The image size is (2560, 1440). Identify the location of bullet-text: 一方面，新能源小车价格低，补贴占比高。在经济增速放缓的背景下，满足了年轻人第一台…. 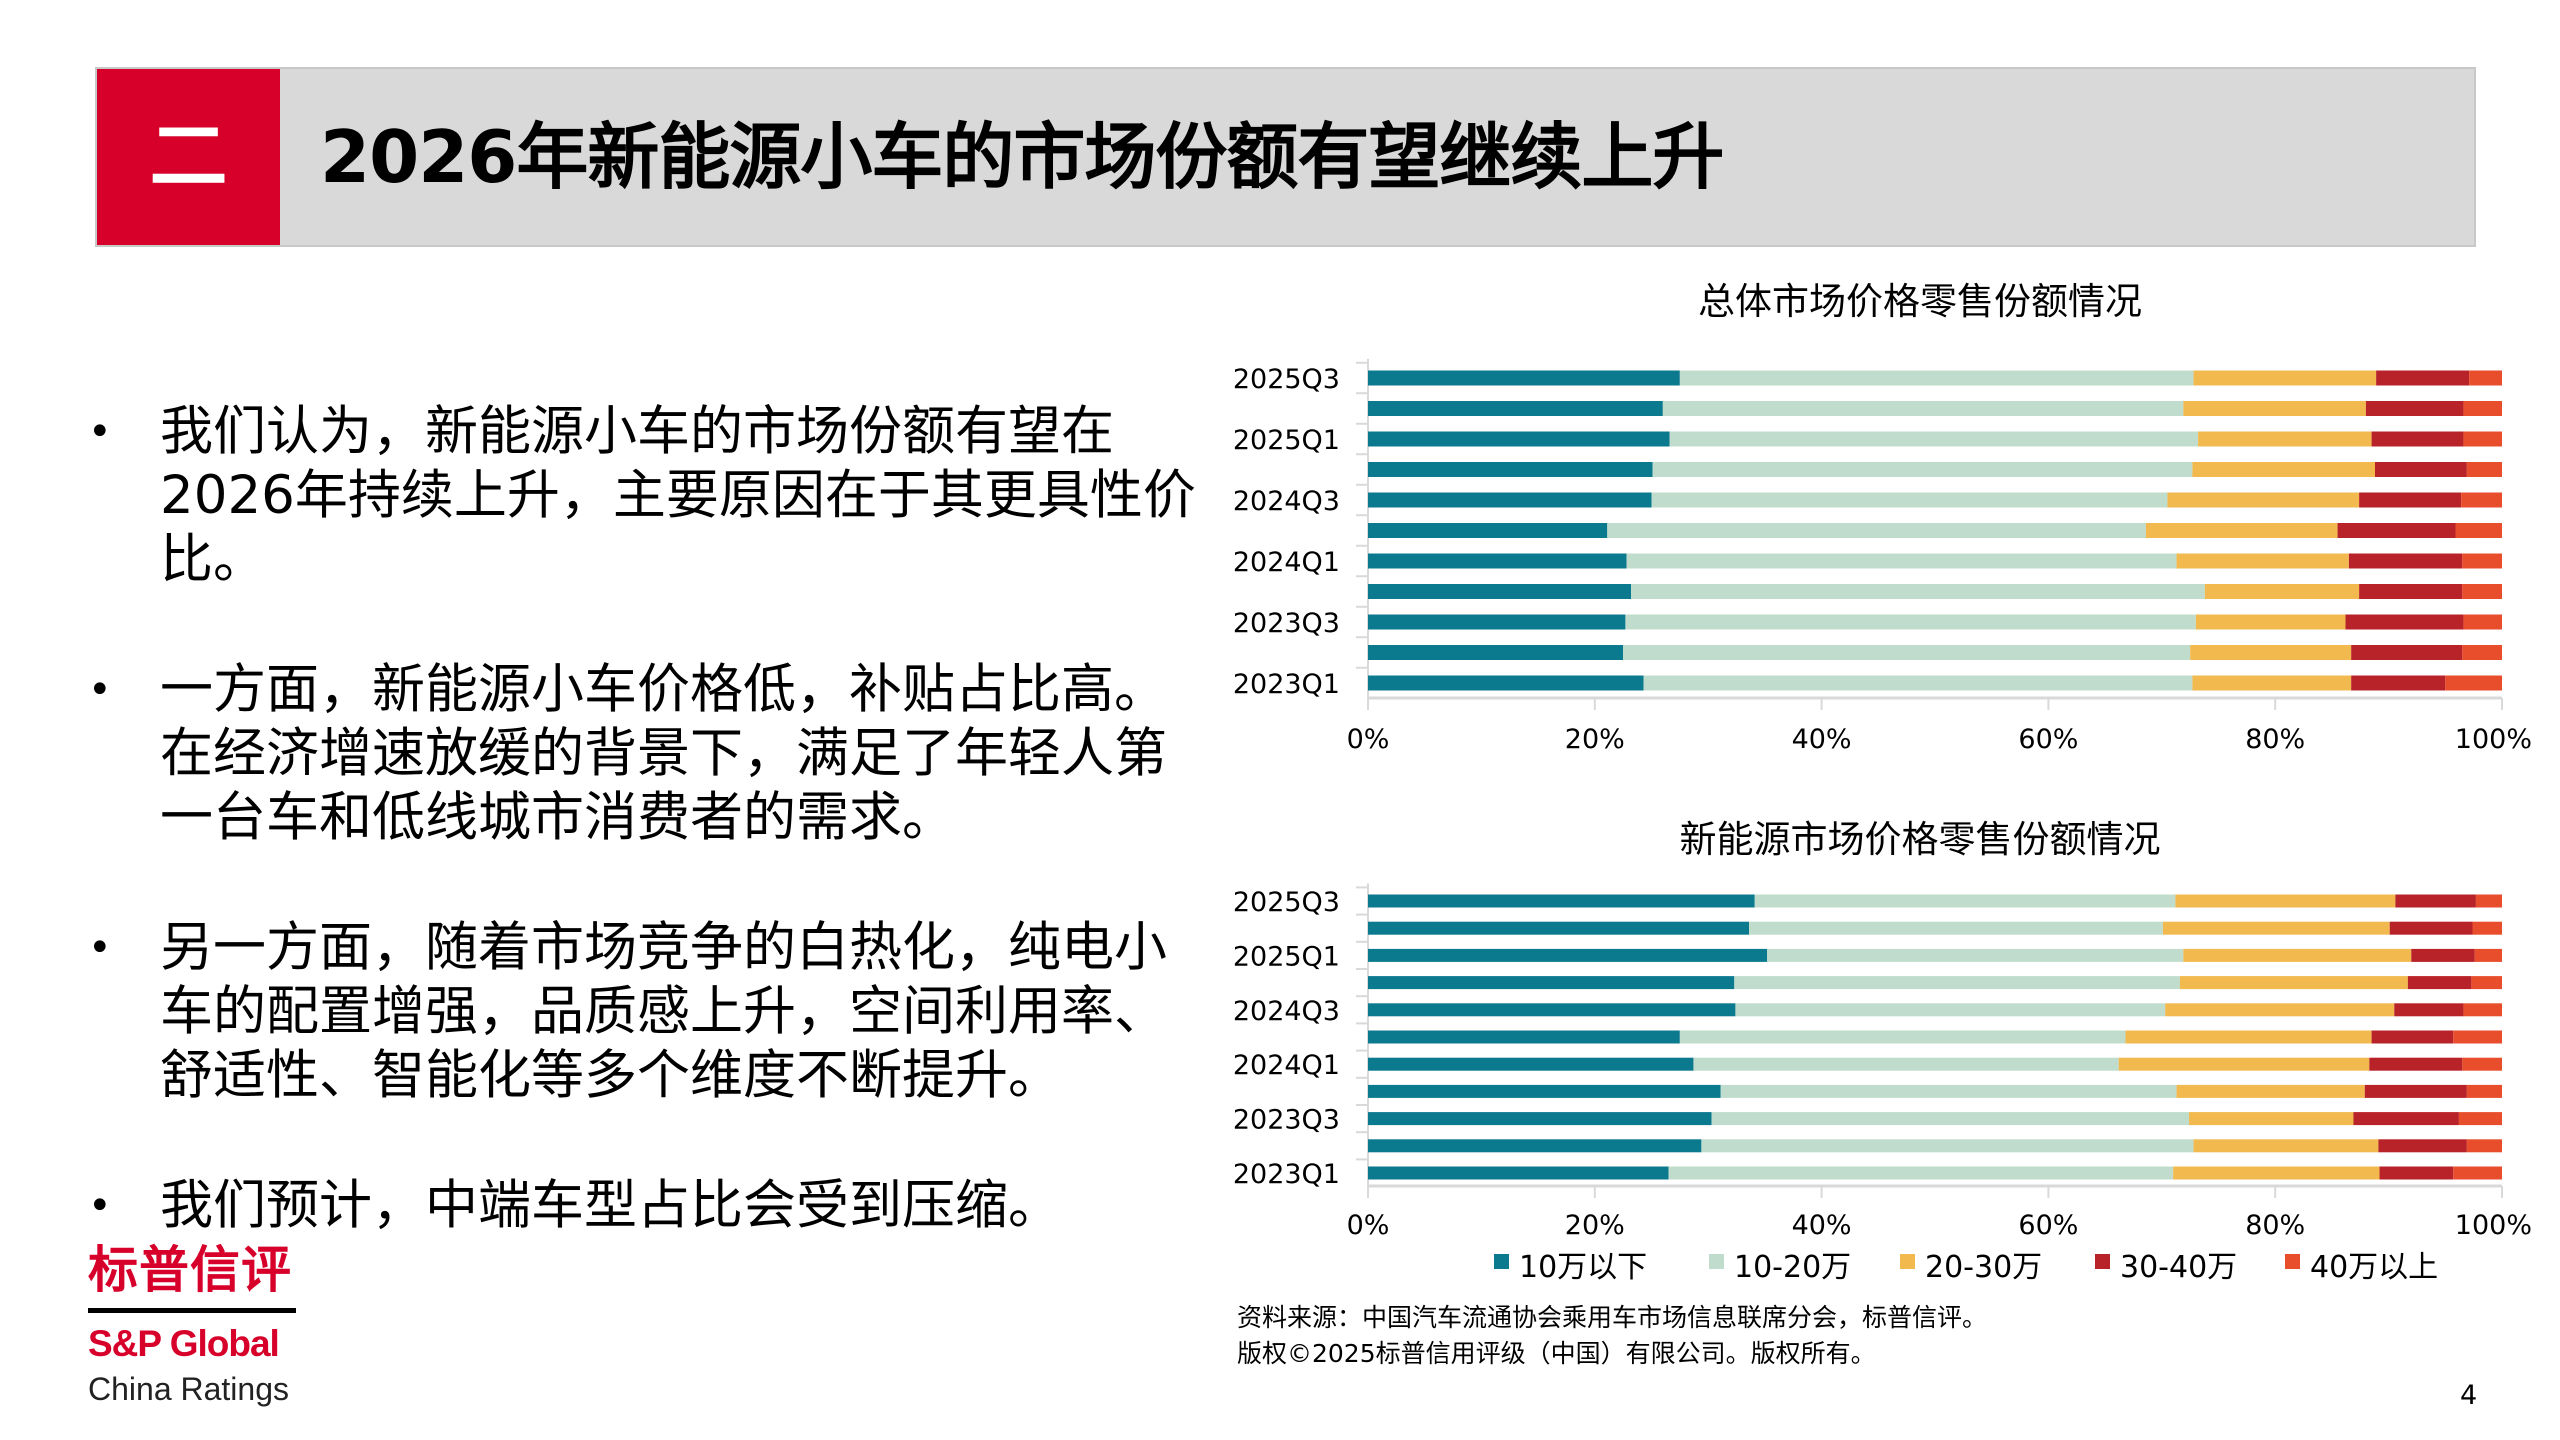
(663, 753).